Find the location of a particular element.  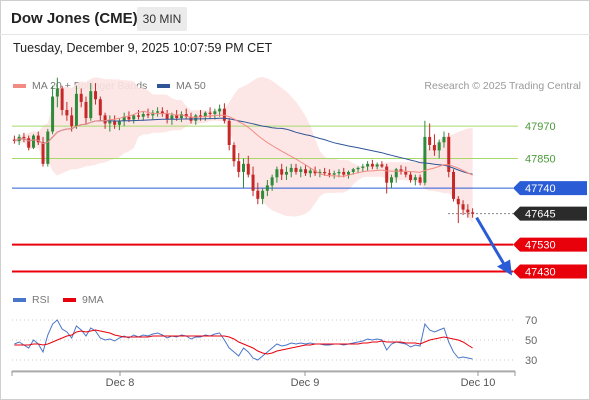

rsi-series-9ma is located at coordinates (243, 342).